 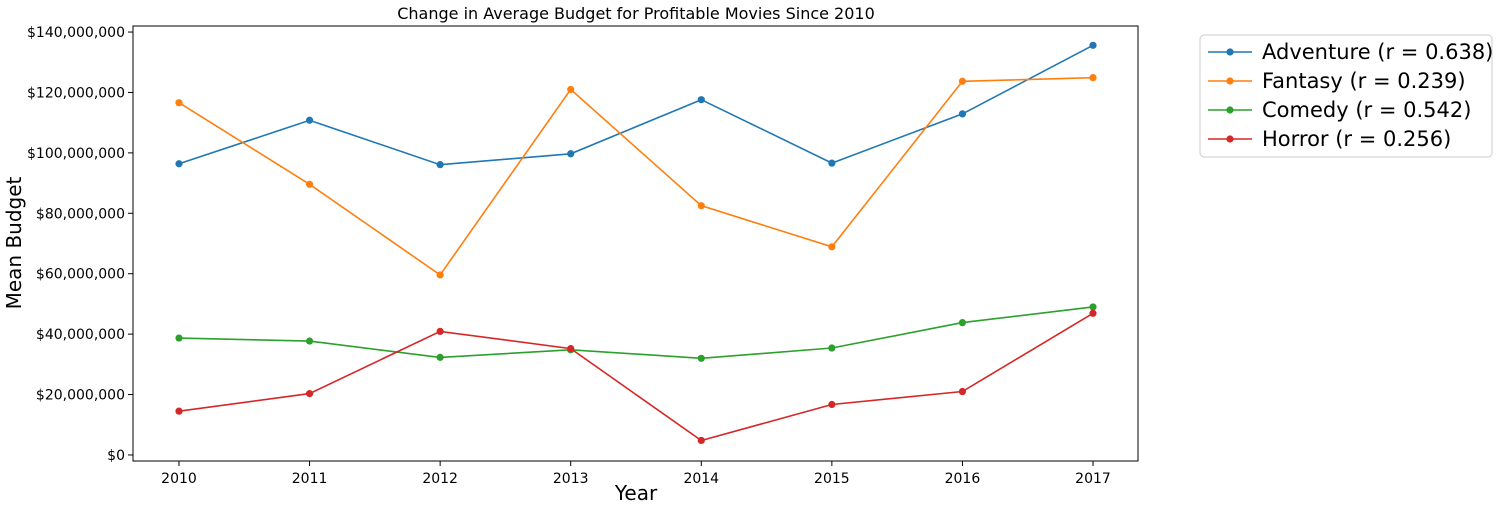 What do you see at coordinates (636, 493) in the screenshot?
I see `x-axis-title: Year` at bounding box center [636, 493].